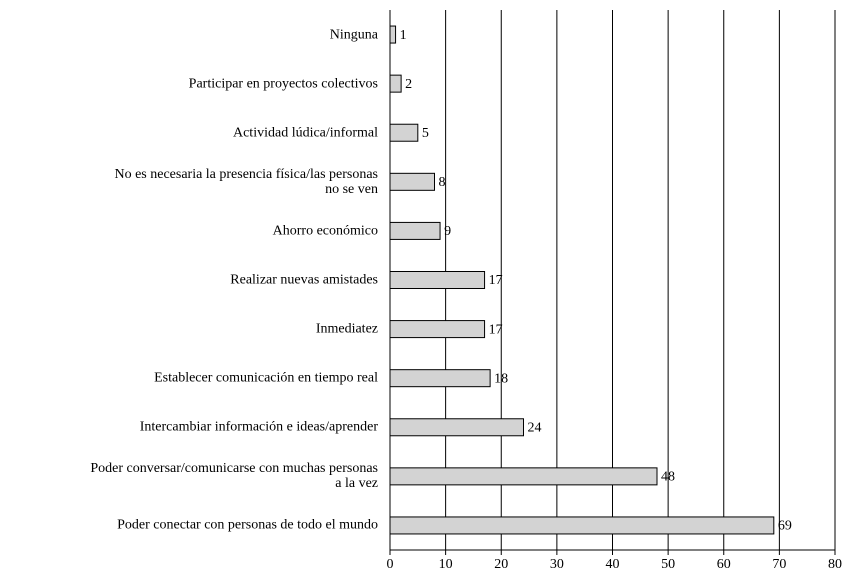 The height and width of the screenshot is (578, 851). I want to click on x-tick-label: 40, so click(613, 564).